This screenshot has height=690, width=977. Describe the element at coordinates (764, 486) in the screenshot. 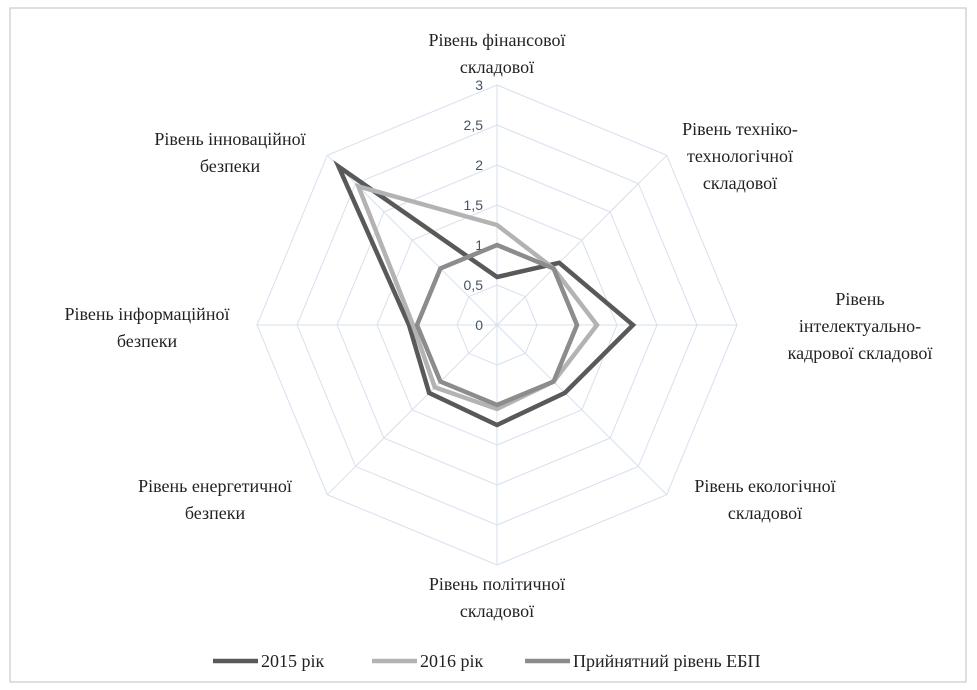

I see `category-label-line: Рівень екологічної` at that location.